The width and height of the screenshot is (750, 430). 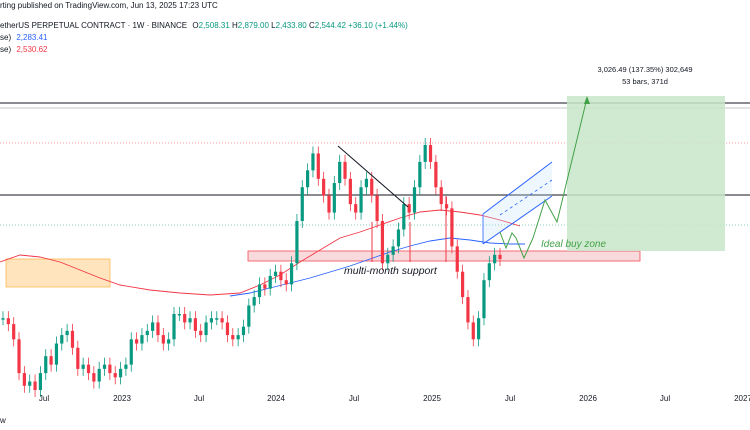 What do you see at coordinates (646, 173) in the screenshot?
I see `target-zone` at bounding box center [646, 173].